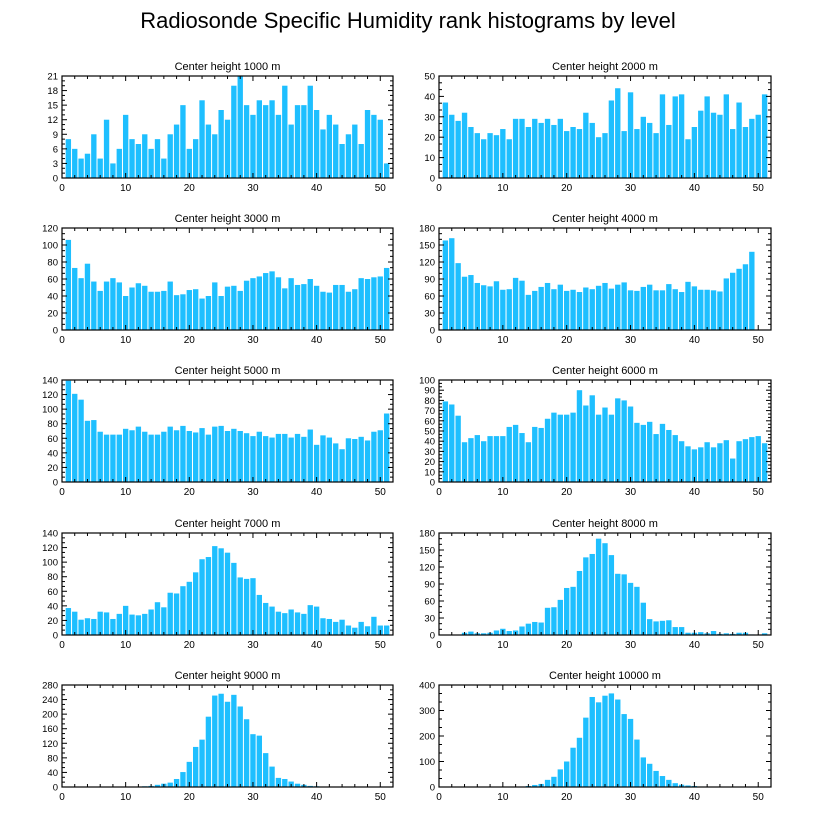 The image size is (816, 824). I want to click on x-tick-label: 30, so click(253, 492).